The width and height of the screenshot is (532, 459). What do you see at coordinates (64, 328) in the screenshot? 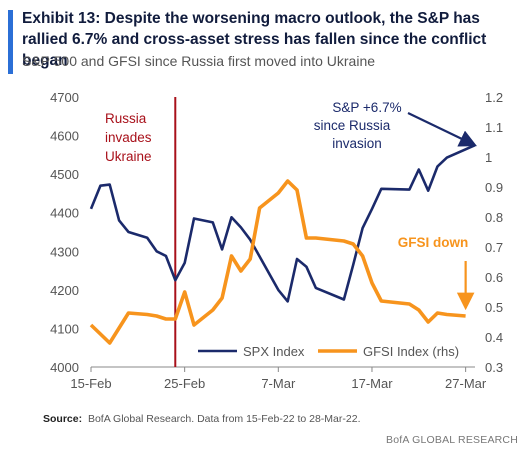
I see `y-left-tick-label: 4100` at bounding box center [64, 328].